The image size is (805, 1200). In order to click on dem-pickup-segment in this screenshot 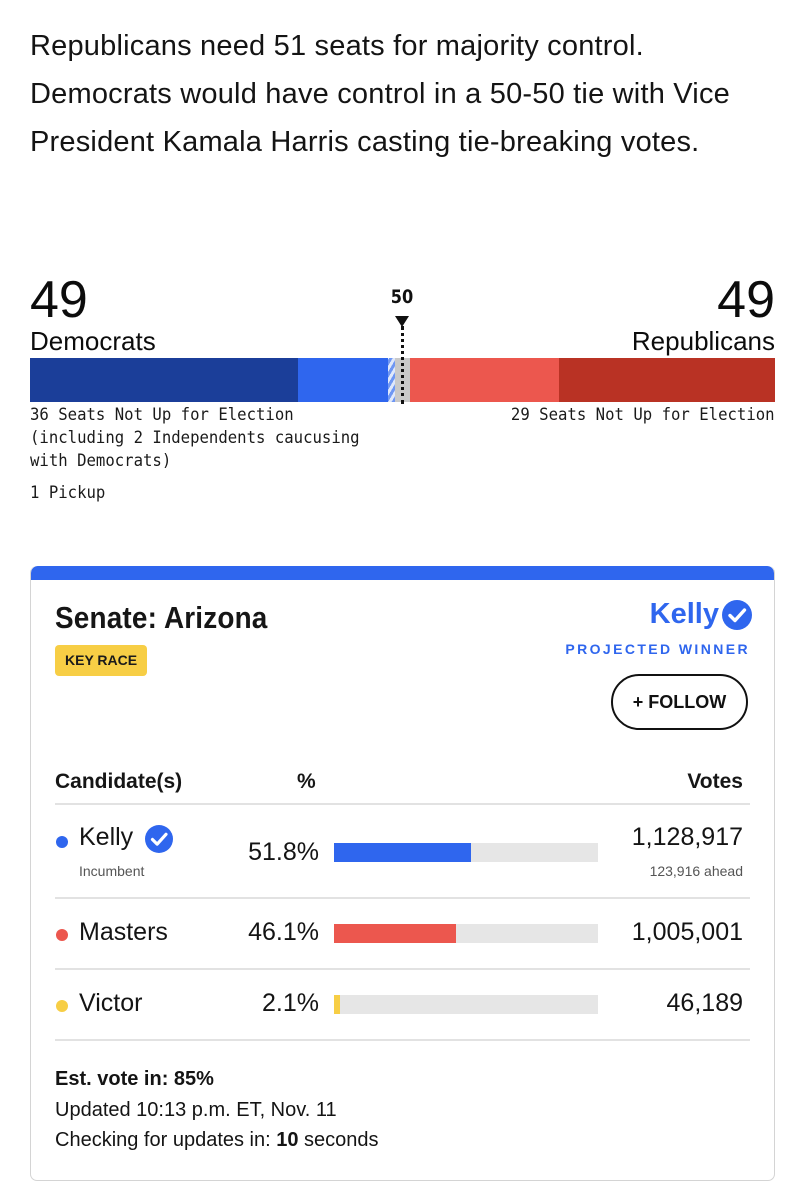, I will do `click(391, 380)`.